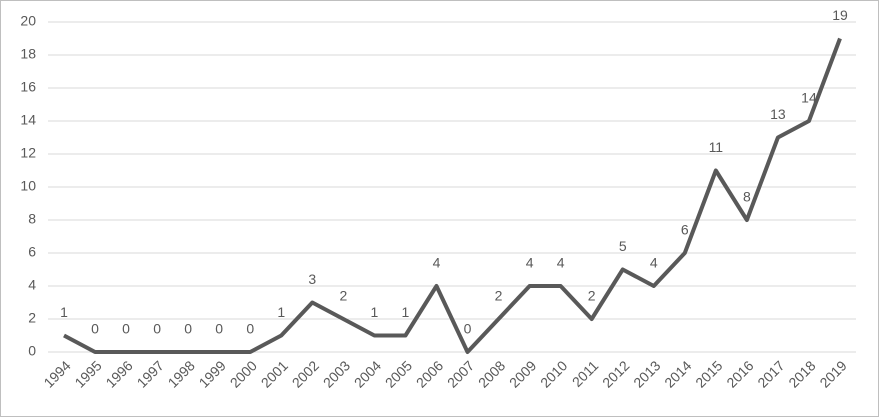 The height and width of the screenshot is (417, 879). I want to click on y-tick-label: 0, so click(32, 351).